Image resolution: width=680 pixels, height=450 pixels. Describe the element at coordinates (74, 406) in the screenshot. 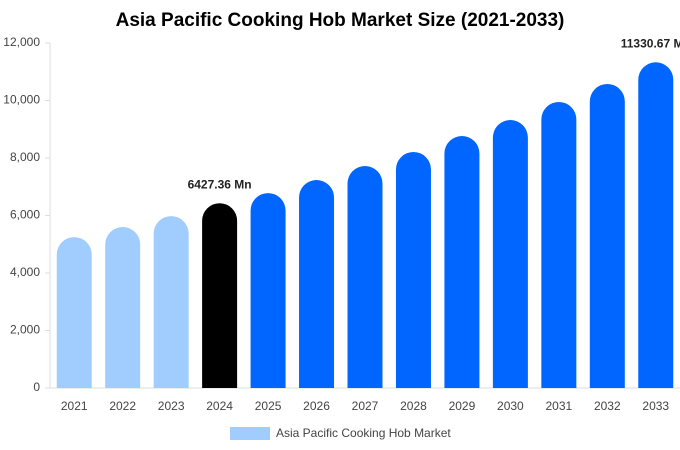

I see `x-tick-label: 2021` at that location.